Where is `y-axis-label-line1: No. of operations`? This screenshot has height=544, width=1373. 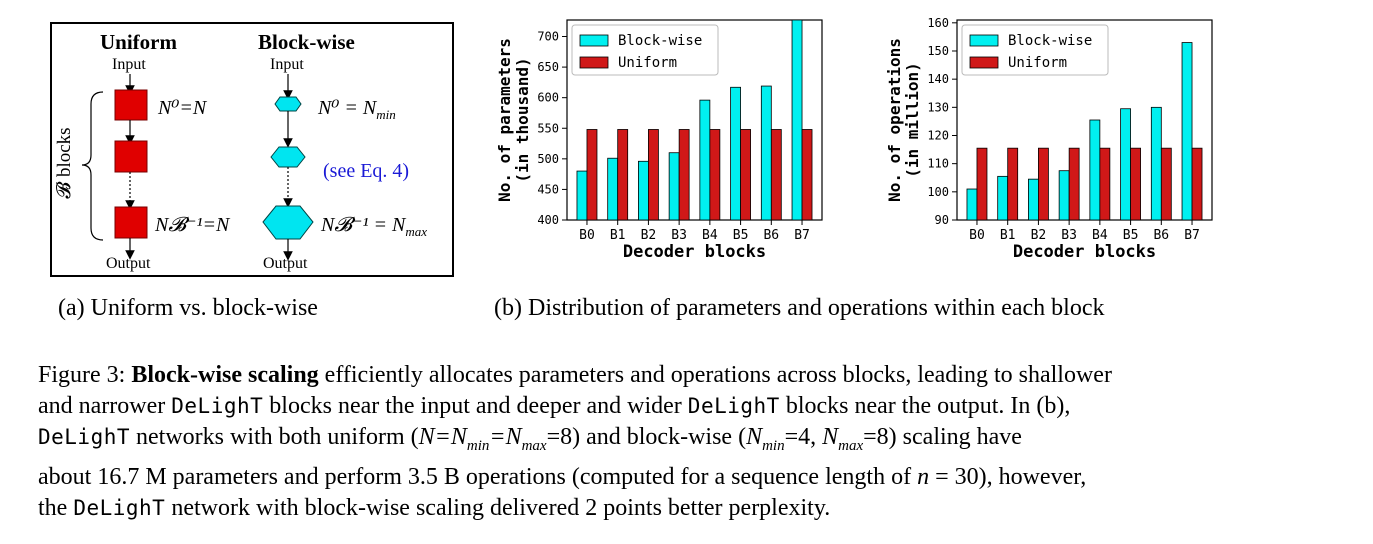
y-axis-label-line1: No. of operations is located at coordinates (894, 120).